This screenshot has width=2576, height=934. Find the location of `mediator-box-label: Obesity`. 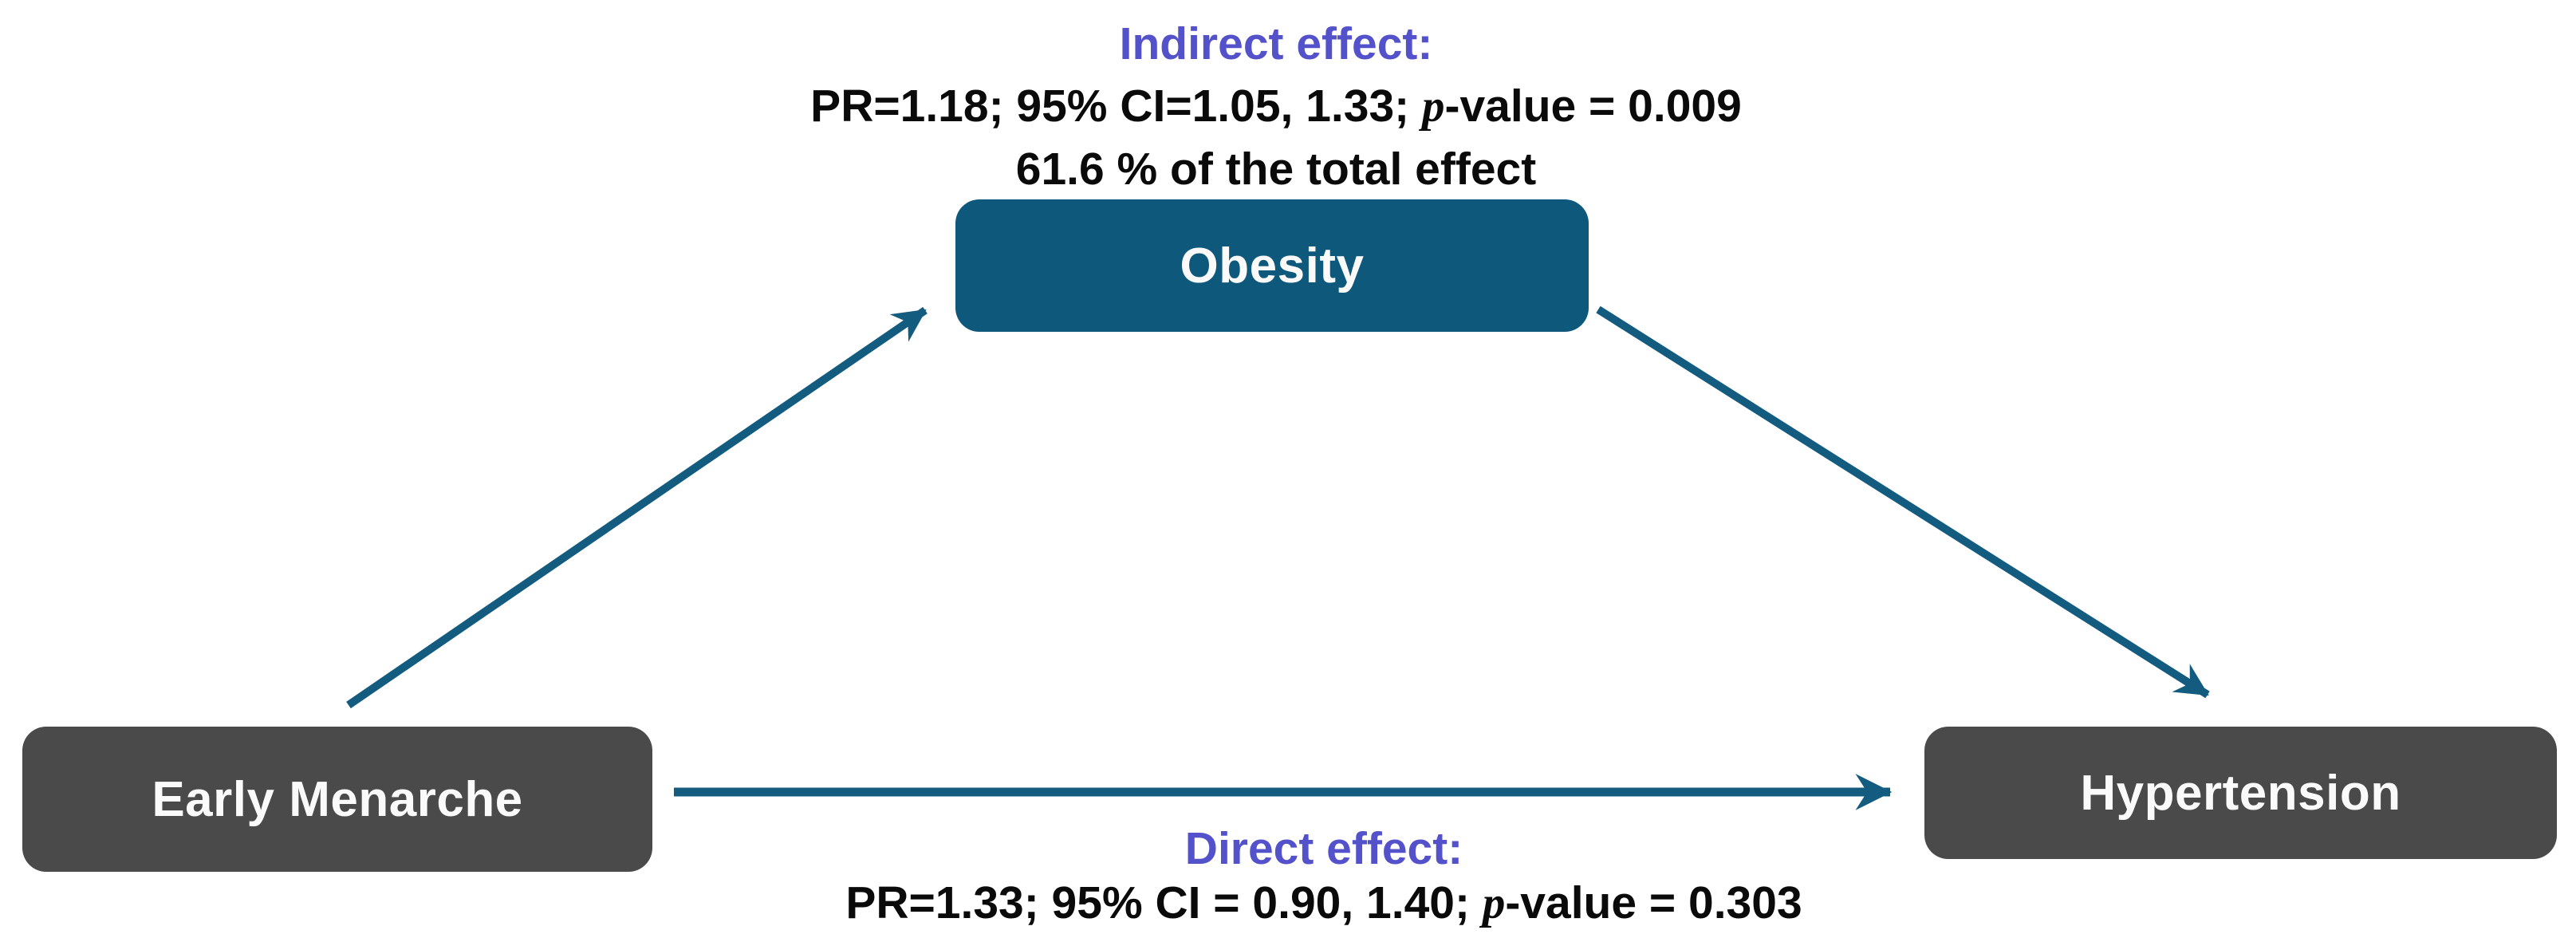

mediator-box-label: Obesity is located at coordinates (1272, 266).